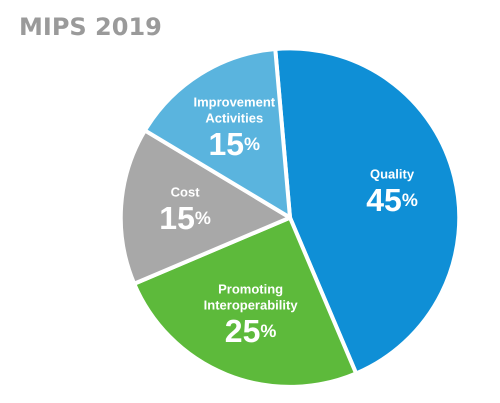 The height and width of the screenshot is (403, 500). I want to click on slice-label: Quality, so click(392, 174).